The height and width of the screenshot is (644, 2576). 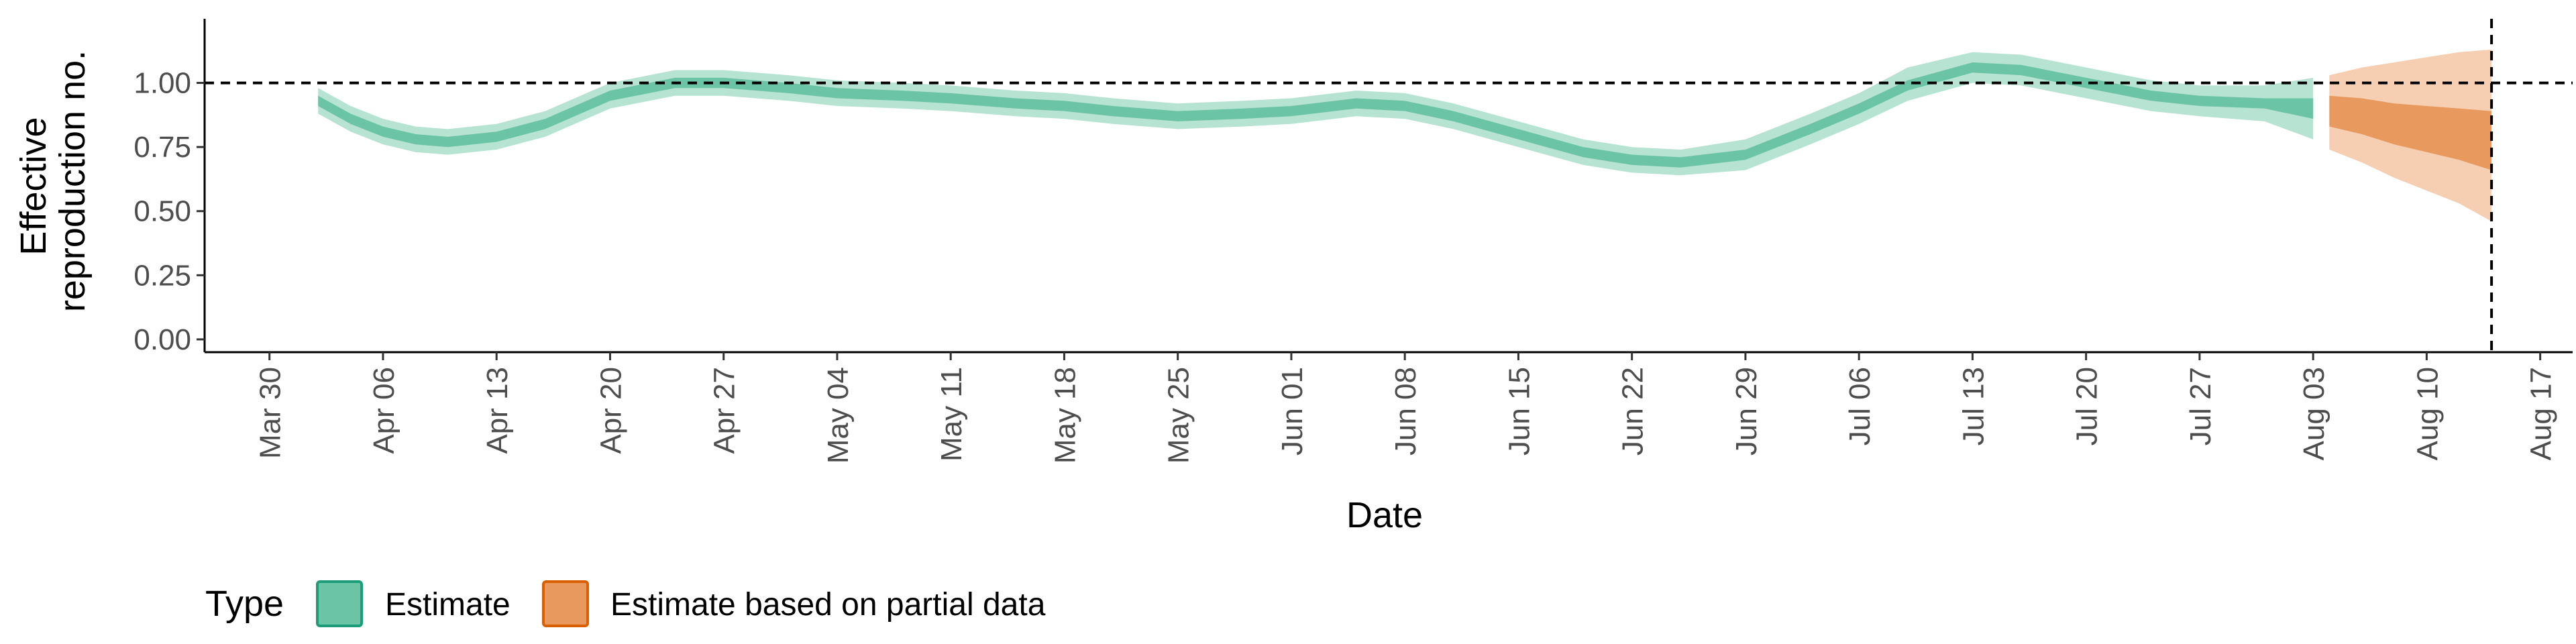 I want to click on x-tick-label: May 11, so click(x=951, y=414).